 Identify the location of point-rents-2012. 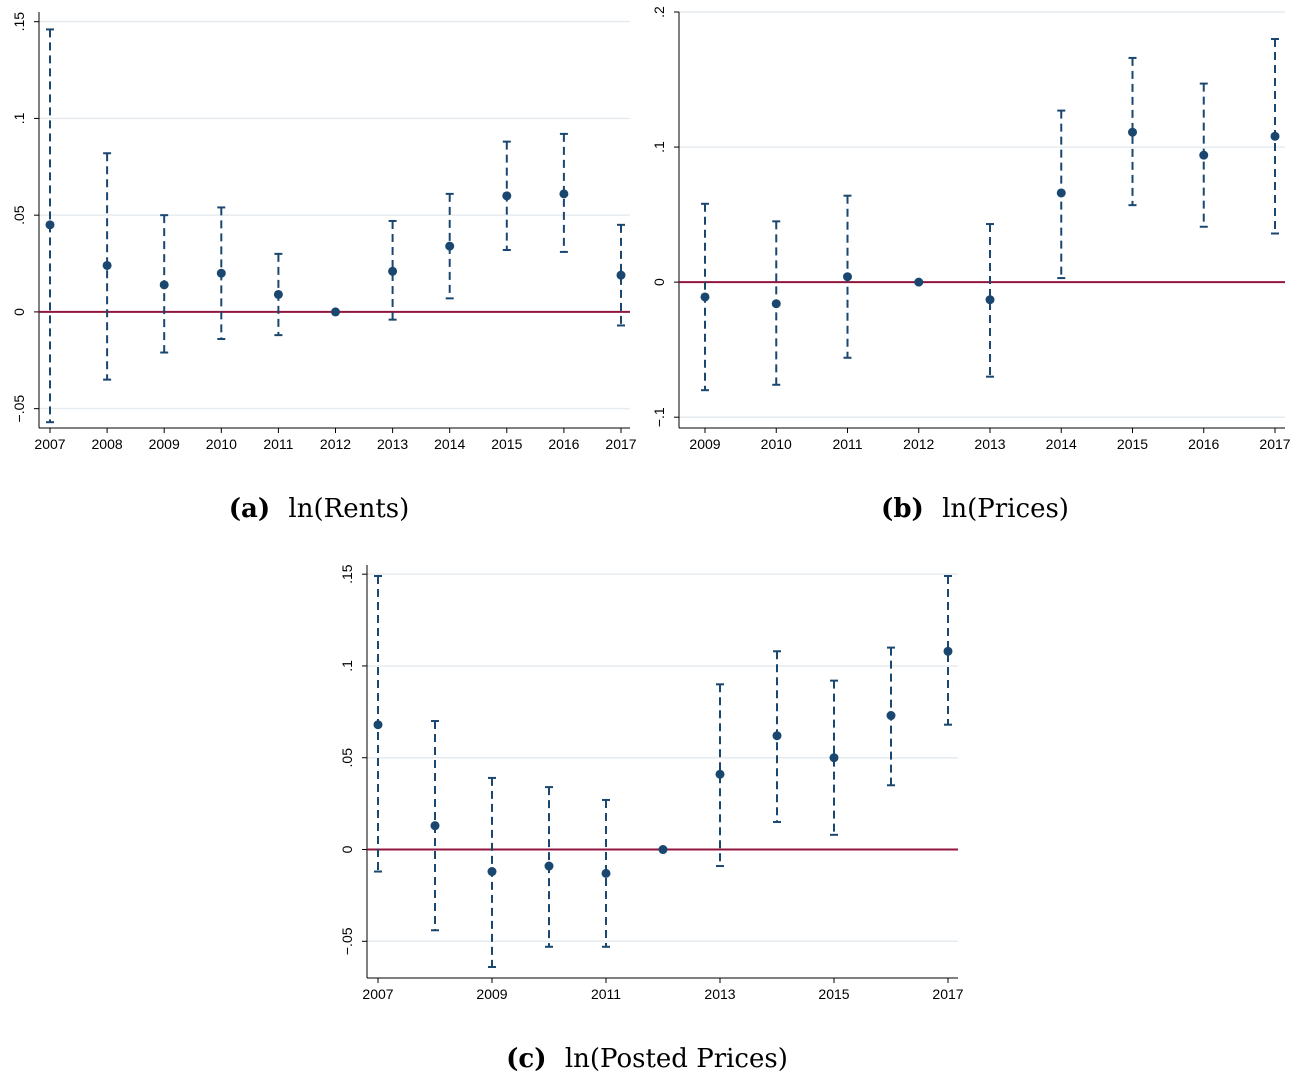
(335, 312).